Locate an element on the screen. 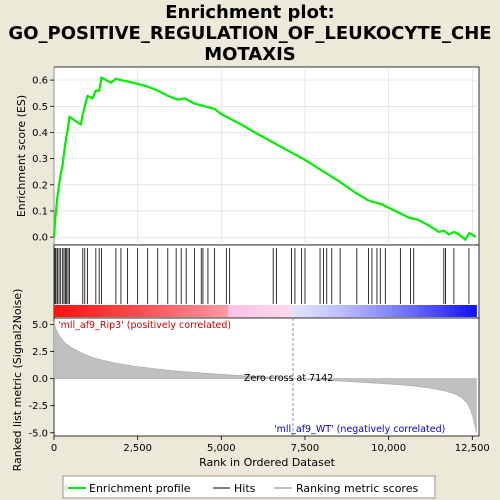 The image size is (500, 500). x-axis-label: Rank in Ordered Dataset is located at coordinates (267, 462).